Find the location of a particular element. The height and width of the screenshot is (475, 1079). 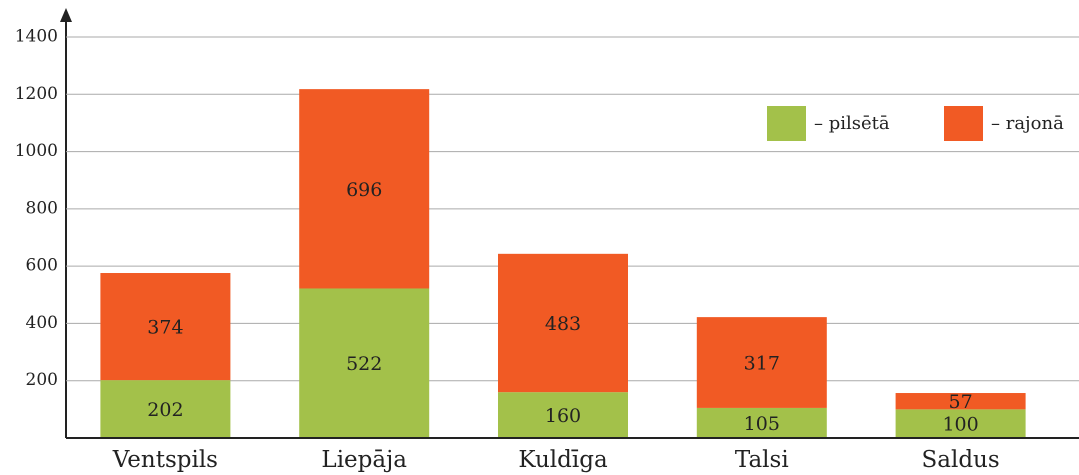

x-tick-label: Kuldīga is located at coordinates (563, 460).